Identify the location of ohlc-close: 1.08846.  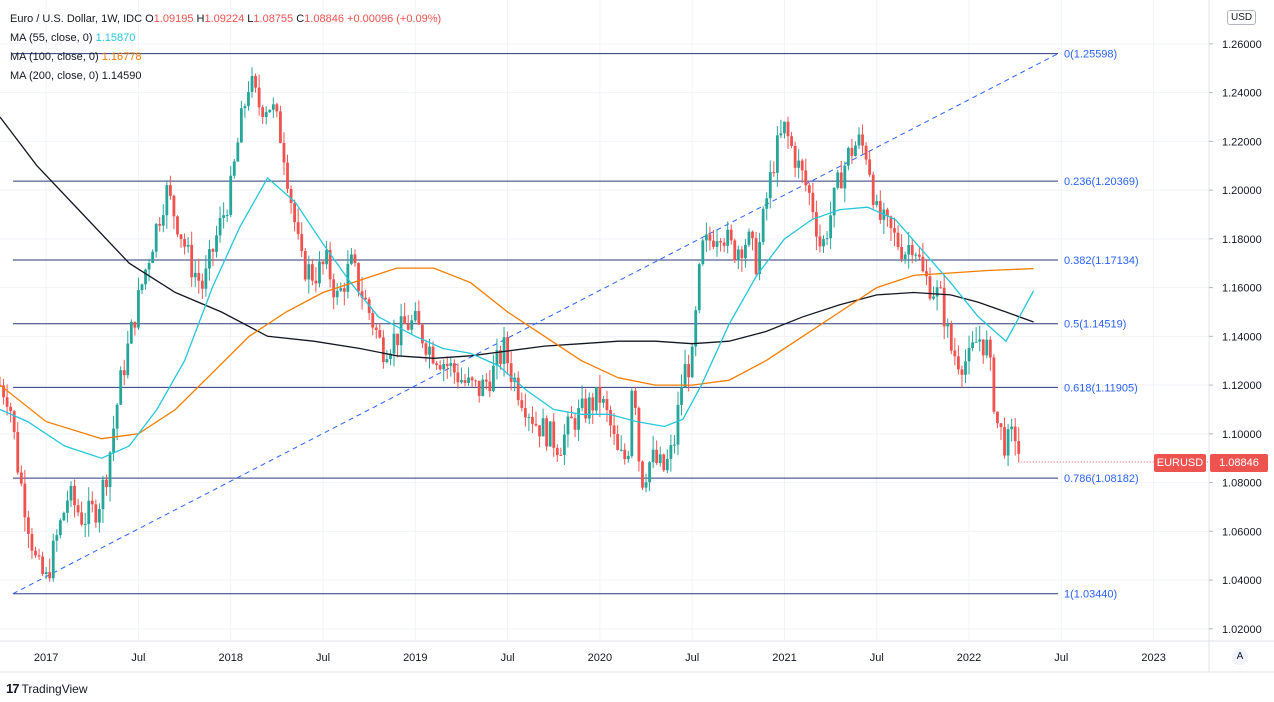
(324, 19).